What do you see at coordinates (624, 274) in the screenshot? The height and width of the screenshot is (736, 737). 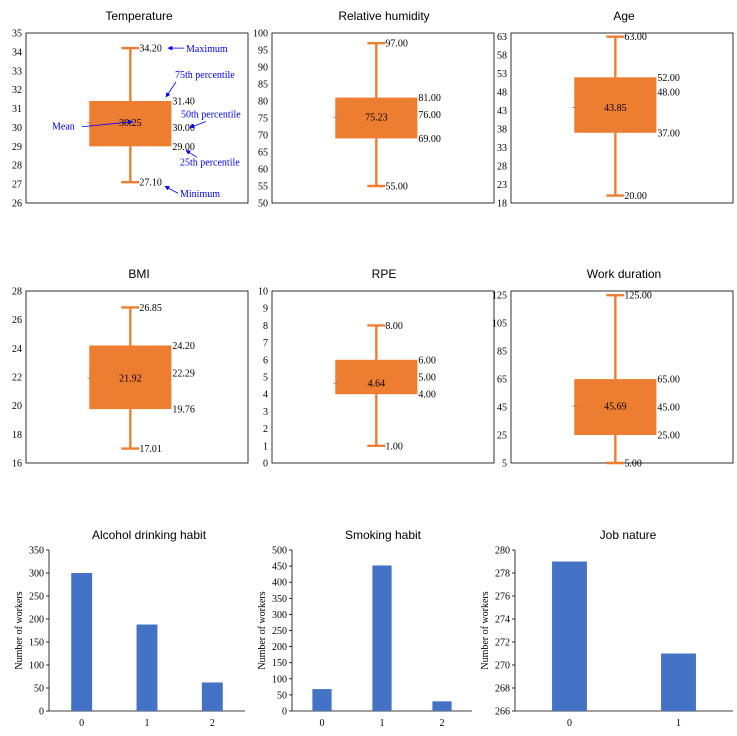 I see `chart-title: Work duration` at bounding box center [624, 274].